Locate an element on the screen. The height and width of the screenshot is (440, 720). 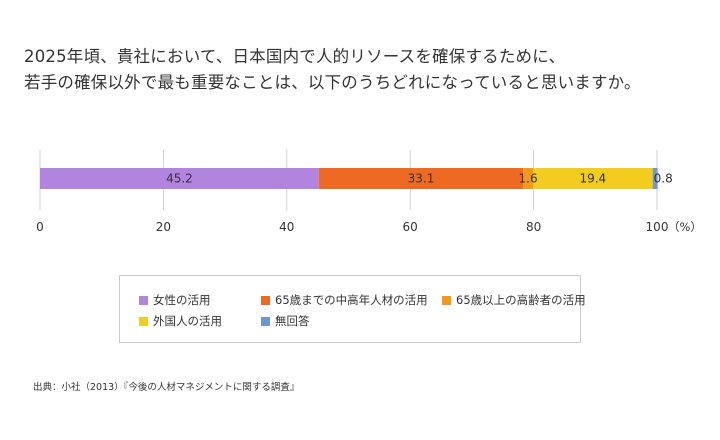
legend-label: 女性の活用 is located at coordinates (182, 300).